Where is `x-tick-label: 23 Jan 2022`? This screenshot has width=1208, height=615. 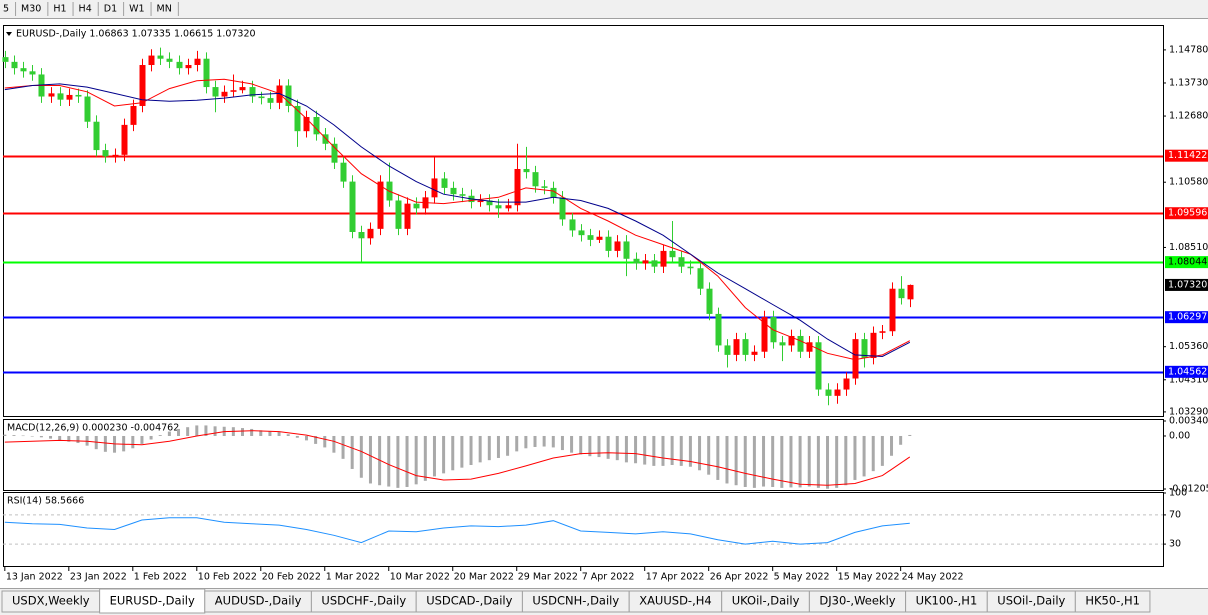 x-tick-label: 23 Jan 2022 is located at coordinates (98, 577).